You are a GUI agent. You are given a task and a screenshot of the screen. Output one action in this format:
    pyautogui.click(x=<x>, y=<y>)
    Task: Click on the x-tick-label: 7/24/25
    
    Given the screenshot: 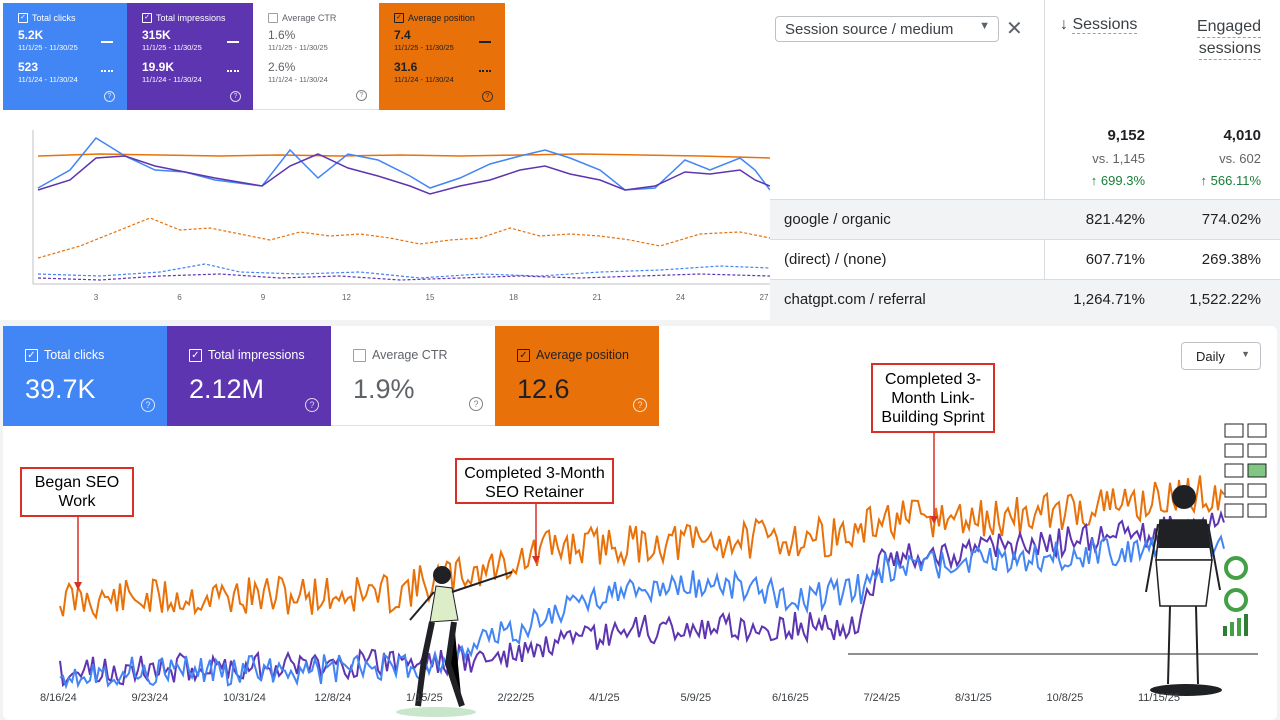 What is the action you would take?
    pyautogui.click(x=882, y=698)
    